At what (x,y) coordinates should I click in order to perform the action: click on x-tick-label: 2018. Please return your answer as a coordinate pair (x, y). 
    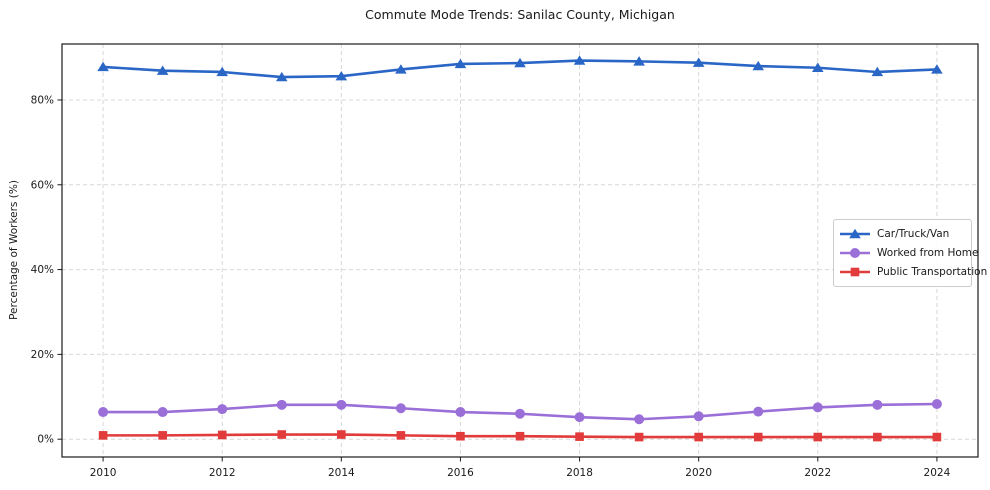
    Looking at the image, I should click on (579, 473).